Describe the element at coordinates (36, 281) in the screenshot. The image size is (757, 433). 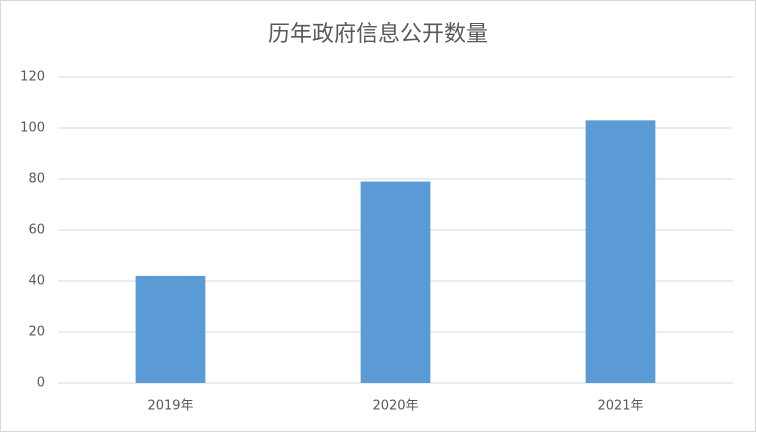
I see `y-tick-label: 40` at that location.